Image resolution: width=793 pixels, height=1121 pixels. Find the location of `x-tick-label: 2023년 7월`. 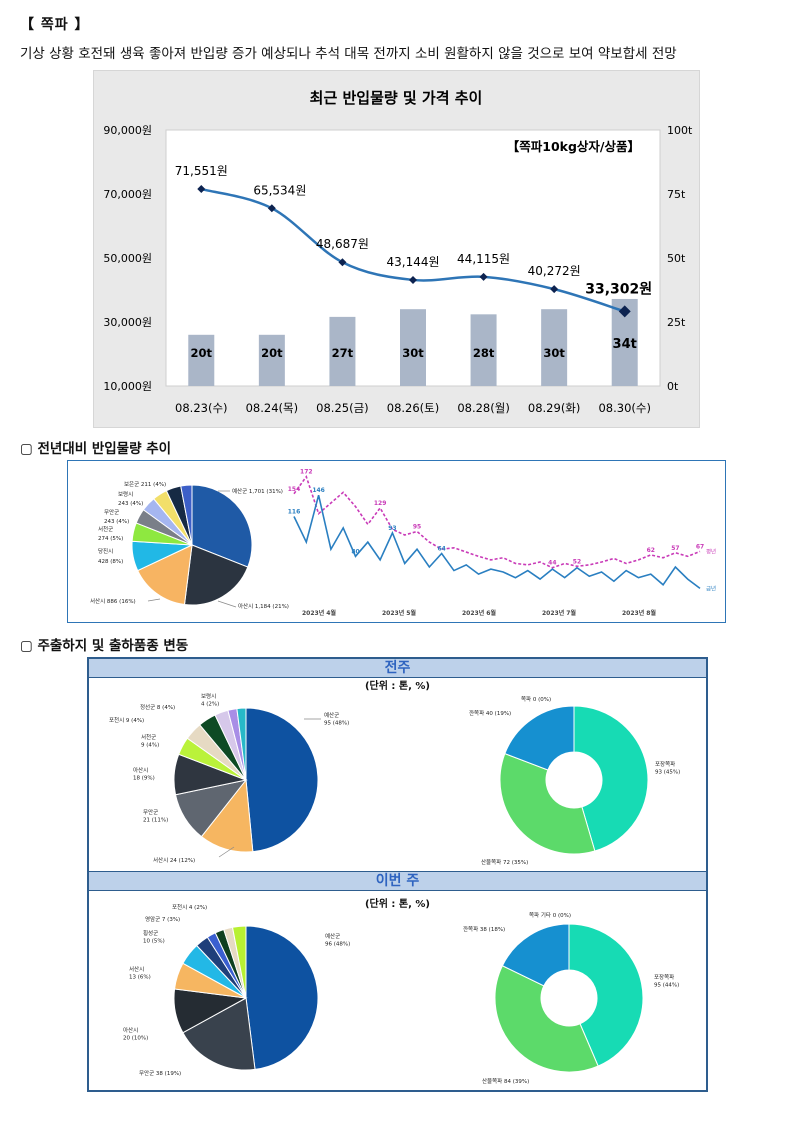

x-tick-label: 2023년 7월 is located at coordinates (559, 613).